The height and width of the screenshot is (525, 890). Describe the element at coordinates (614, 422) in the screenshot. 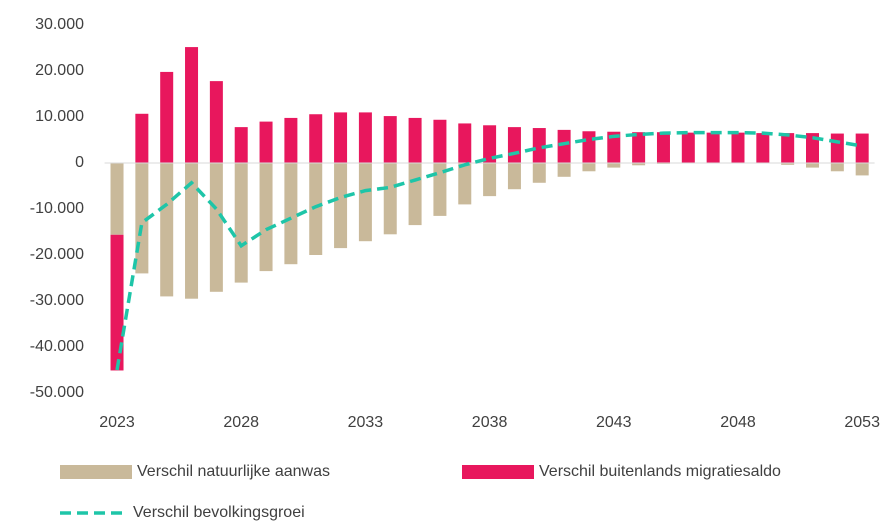

I see `x-tick-label: 2043` at that location.